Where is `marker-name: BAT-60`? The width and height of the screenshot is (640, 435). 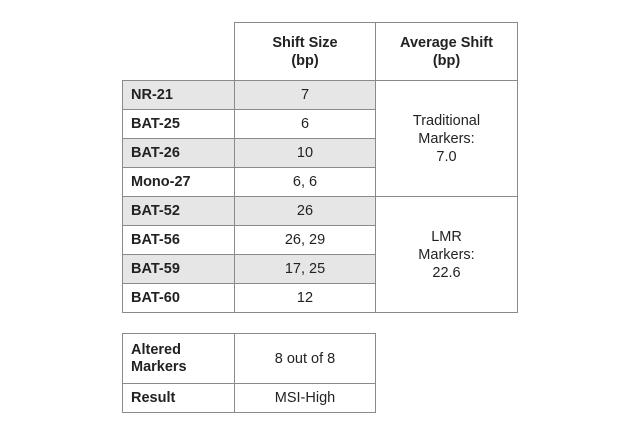
marker-name: BAT-60 is located at coordinates (178, 298).